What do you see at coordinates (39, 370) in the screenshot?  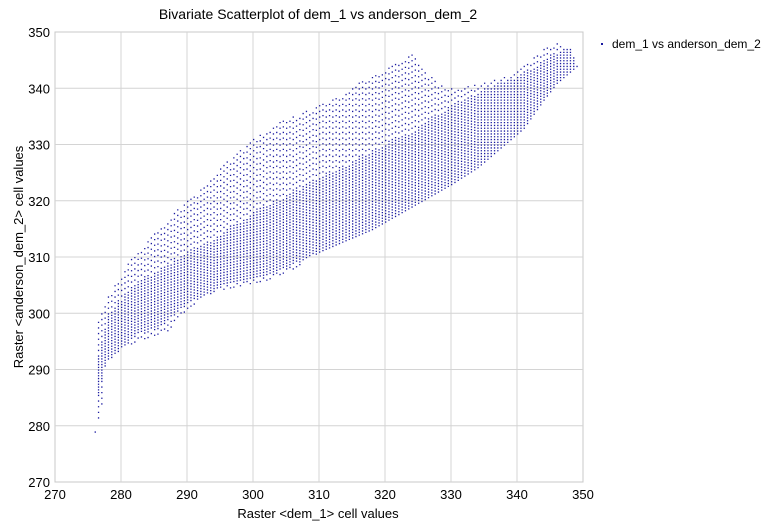 I see `y-tick-label: 290` at bounding box center [39, 370].